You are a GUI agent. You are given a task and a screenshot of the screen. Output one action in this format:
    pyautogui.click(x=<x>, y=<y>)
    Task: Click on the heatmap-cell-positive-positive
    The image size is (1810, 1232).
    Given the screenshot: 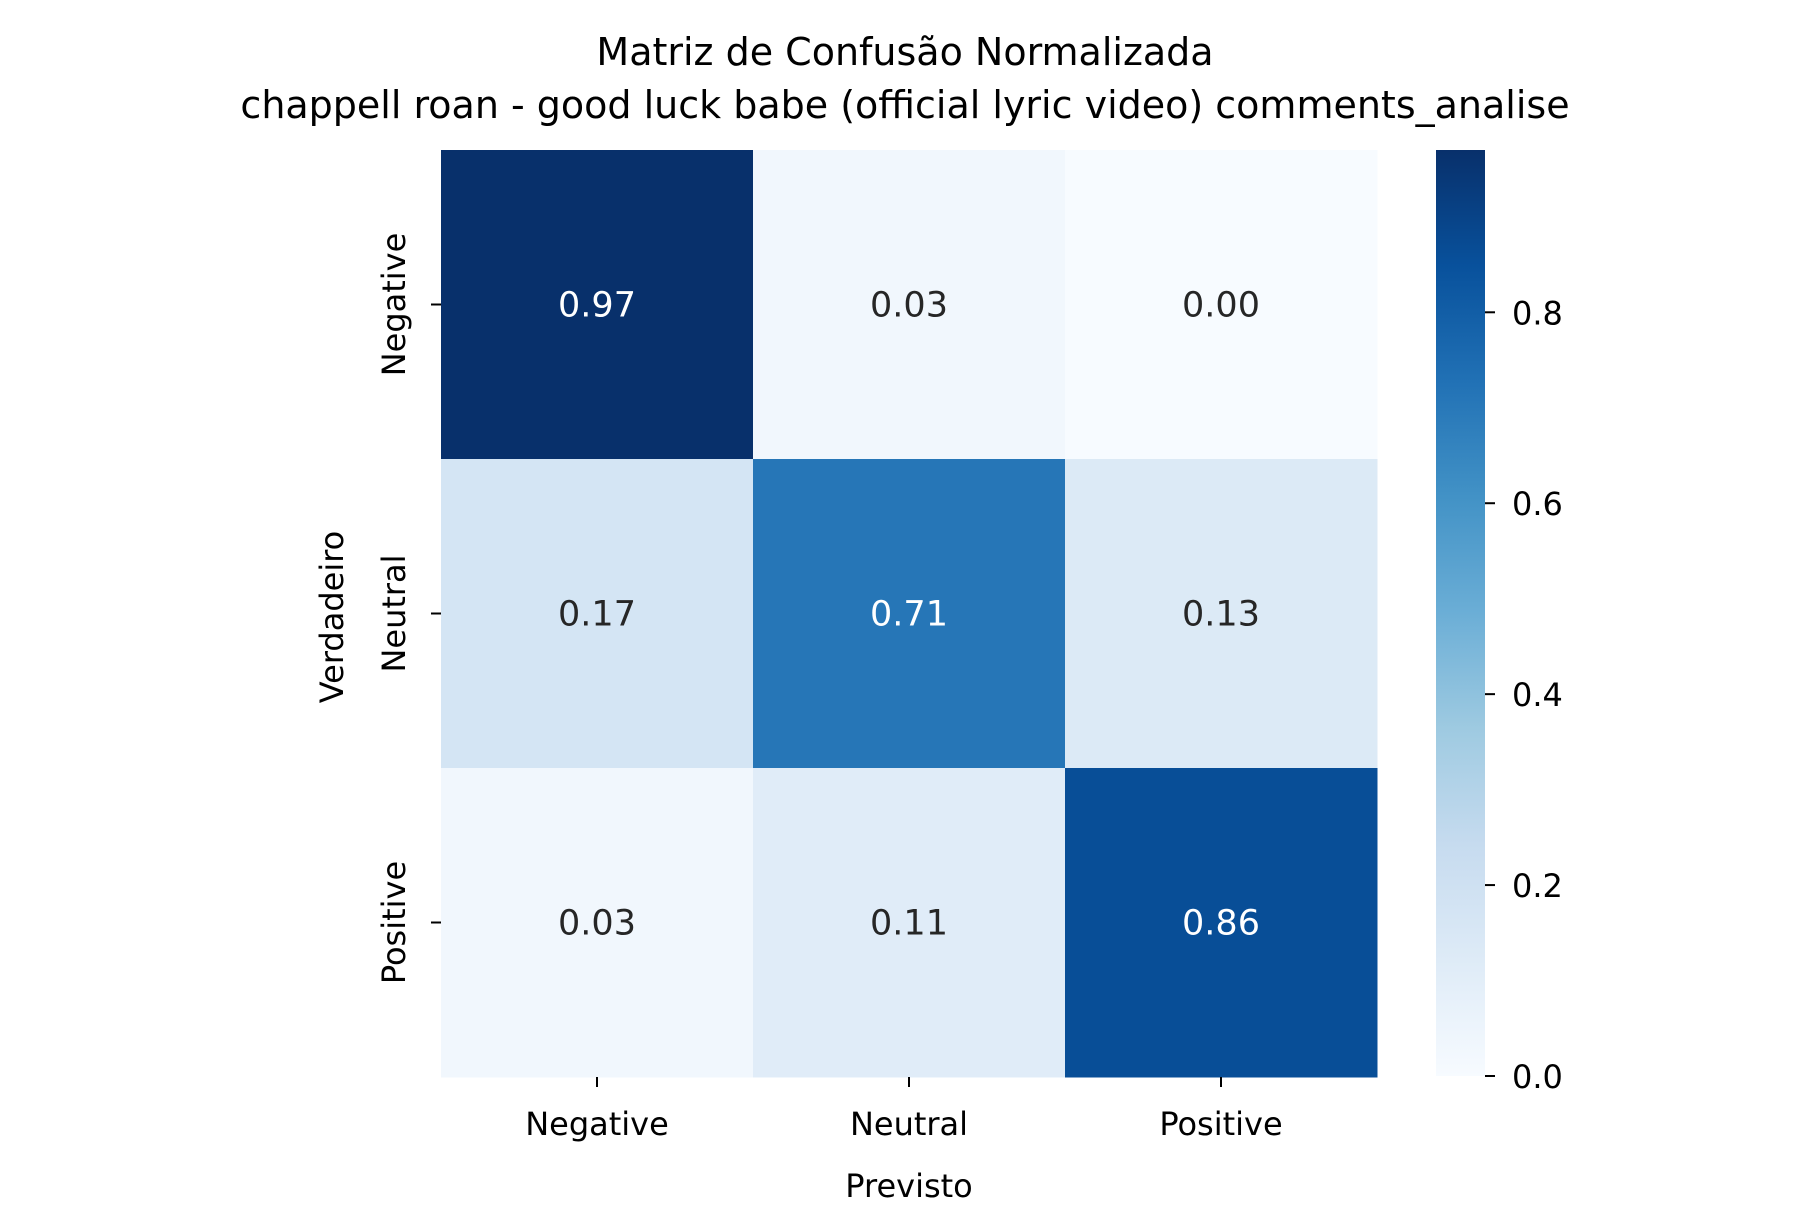 What is the action you would take?
    pyautogui.click(x=1221, y=923)
    